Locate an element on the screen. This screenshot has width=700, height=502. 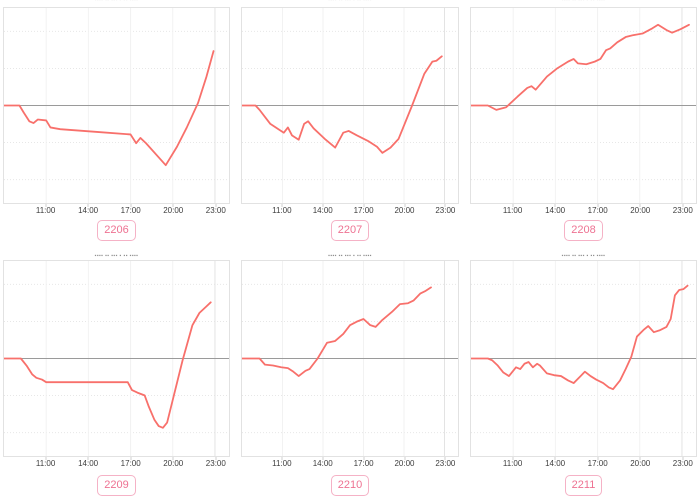
chart-label-row: 2208 is located at coordinates (583, 233).